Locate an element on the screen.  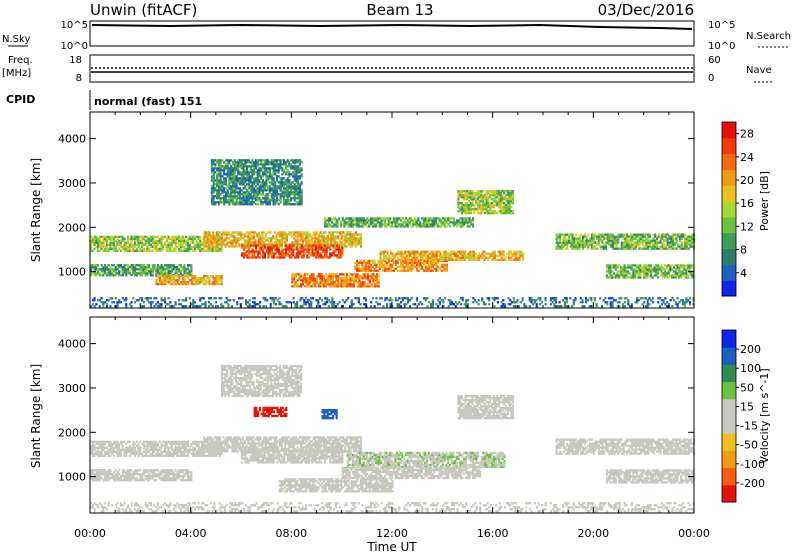
nsky-tick-high: 10^5 is located at coordinates (74, 25).